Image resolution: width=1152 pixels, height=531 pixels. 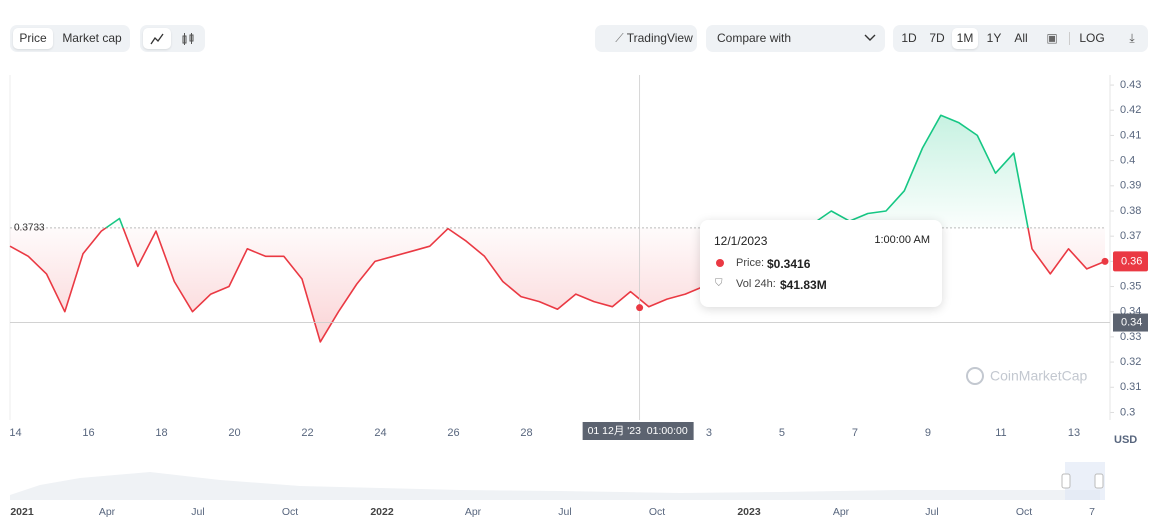 I want to click on tooltip-price: $0.3416, so click(x=789, y=264).